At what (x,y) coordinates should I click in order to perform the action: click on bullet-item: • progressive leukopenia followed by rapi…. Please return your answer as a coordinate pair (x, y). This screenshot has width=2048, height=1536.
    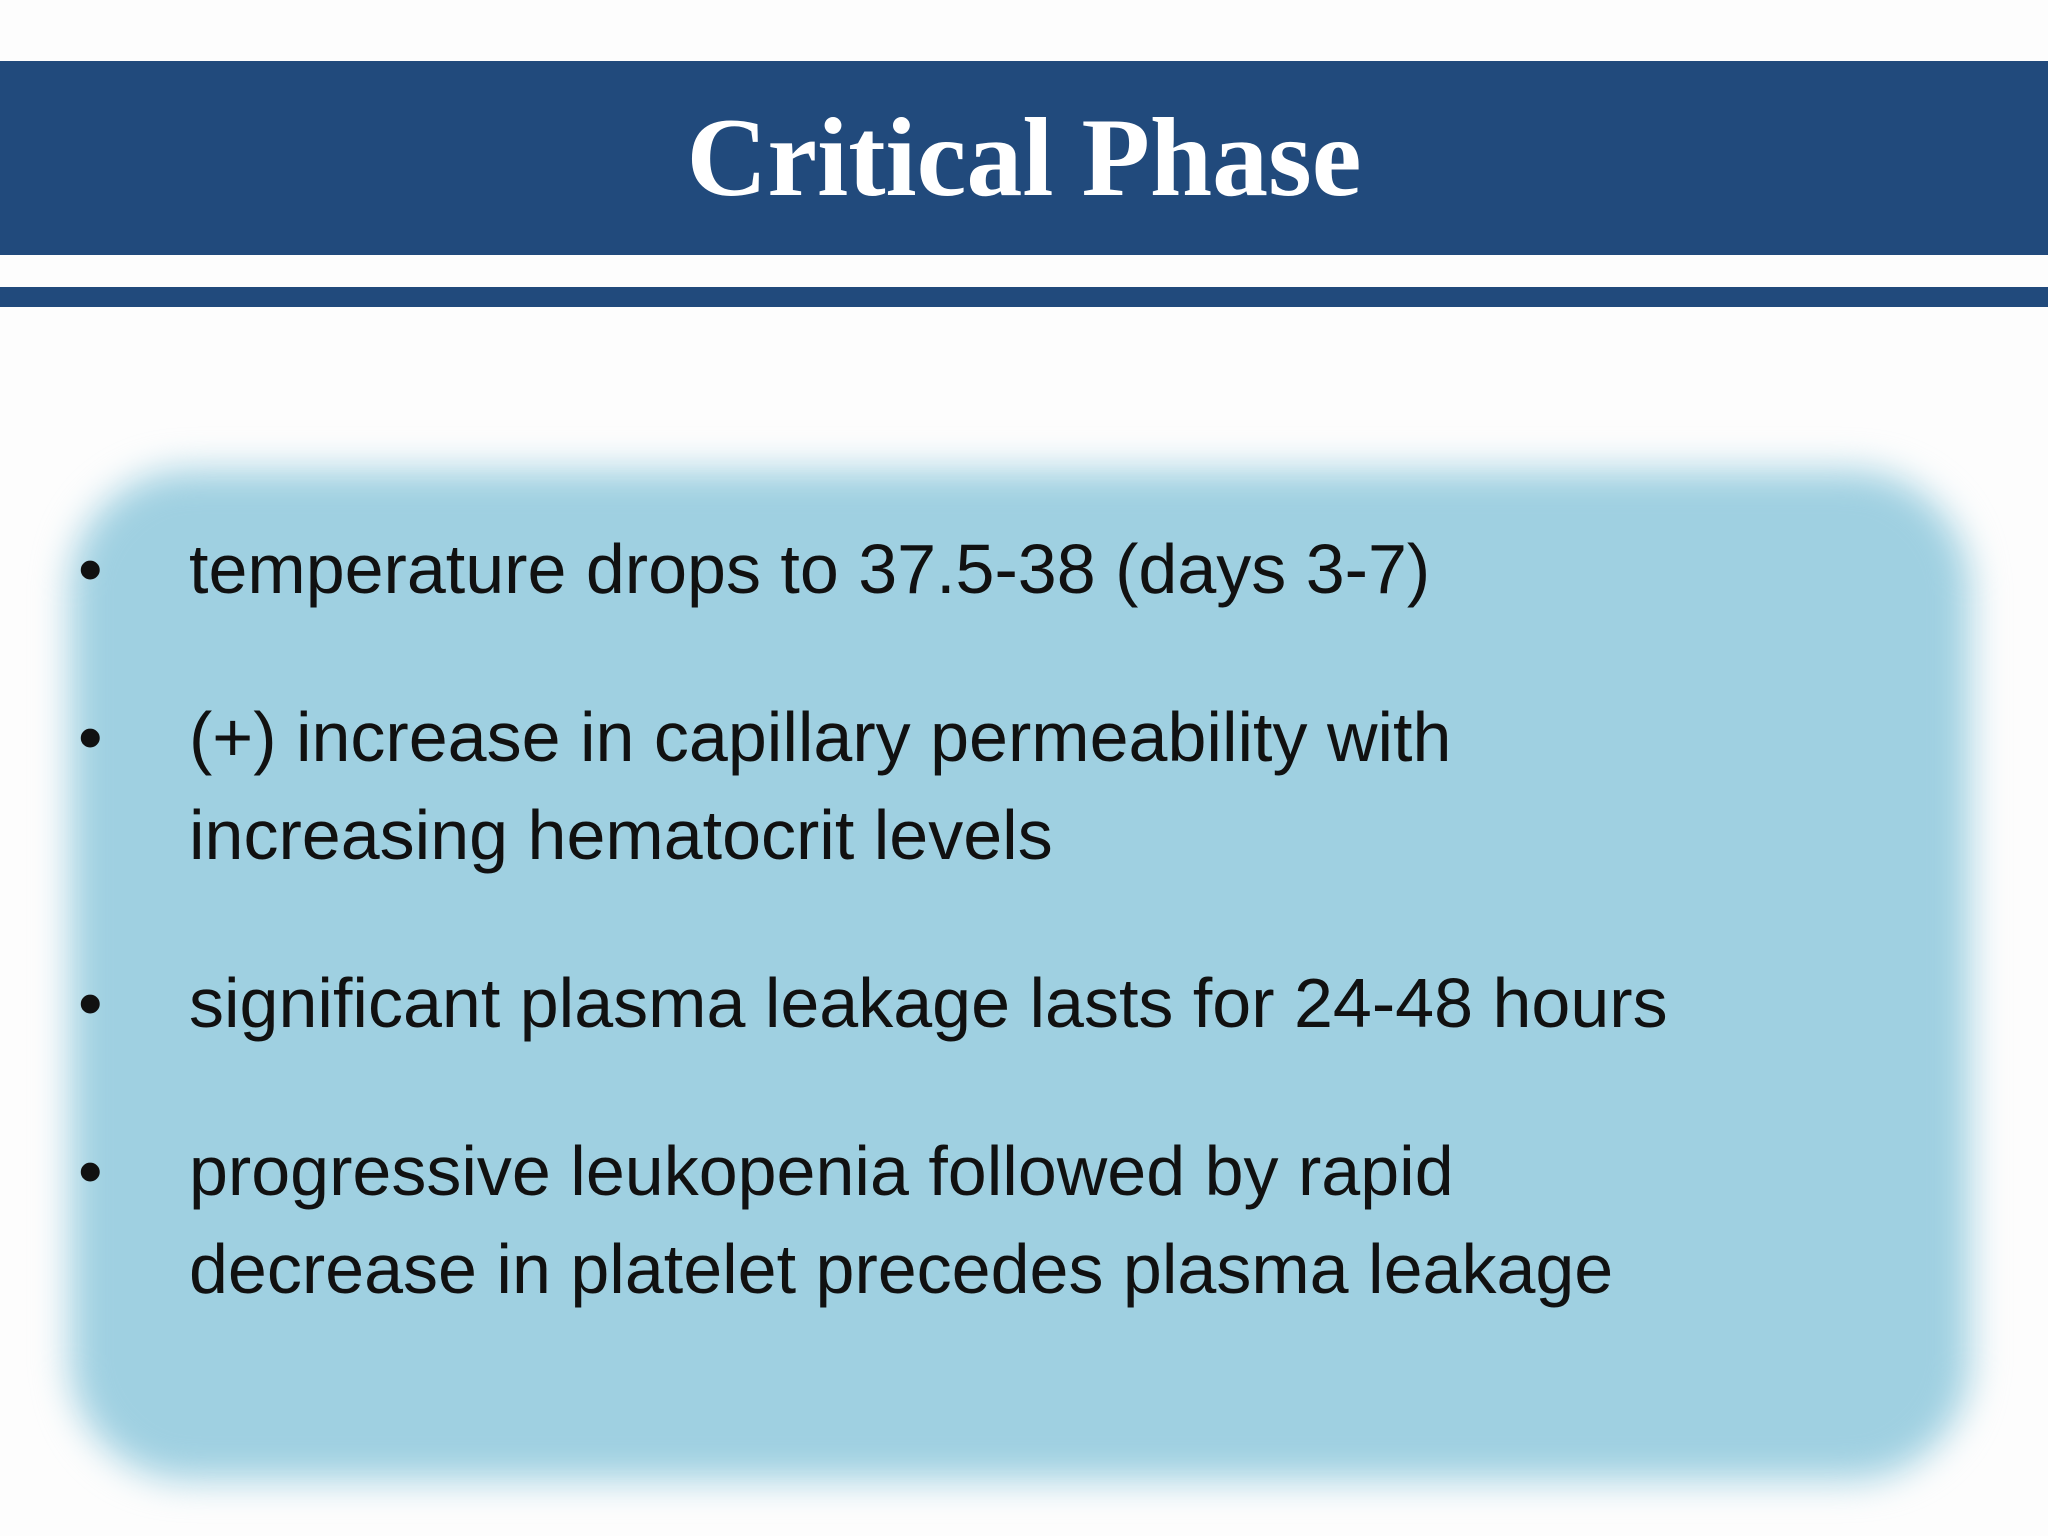
    Looking at the image, I should click on (1024, 1220).